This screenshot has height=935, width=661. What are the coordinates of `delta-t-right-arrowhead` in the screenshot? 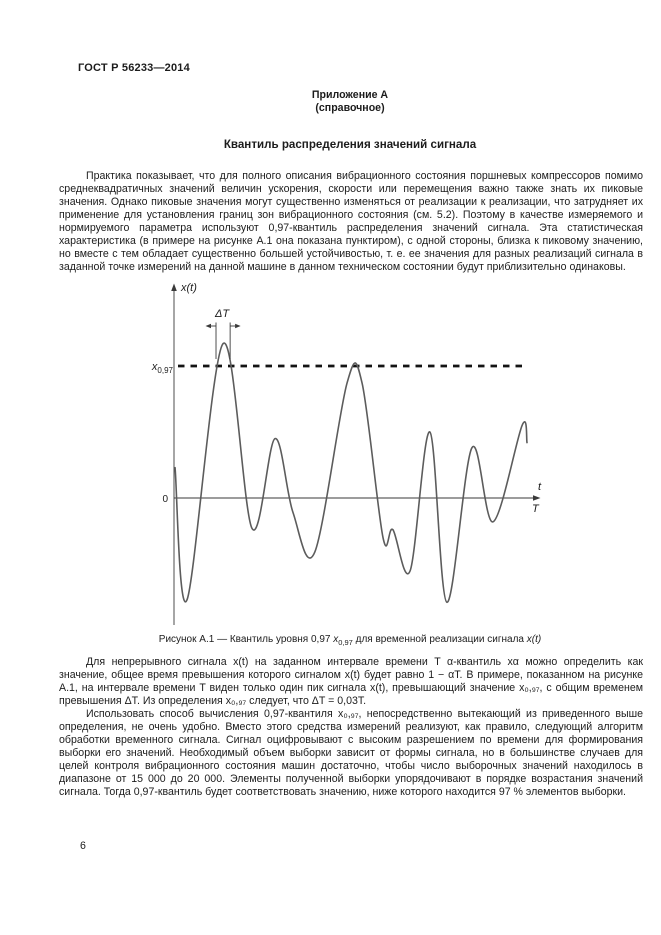 It's located at (238, 326).